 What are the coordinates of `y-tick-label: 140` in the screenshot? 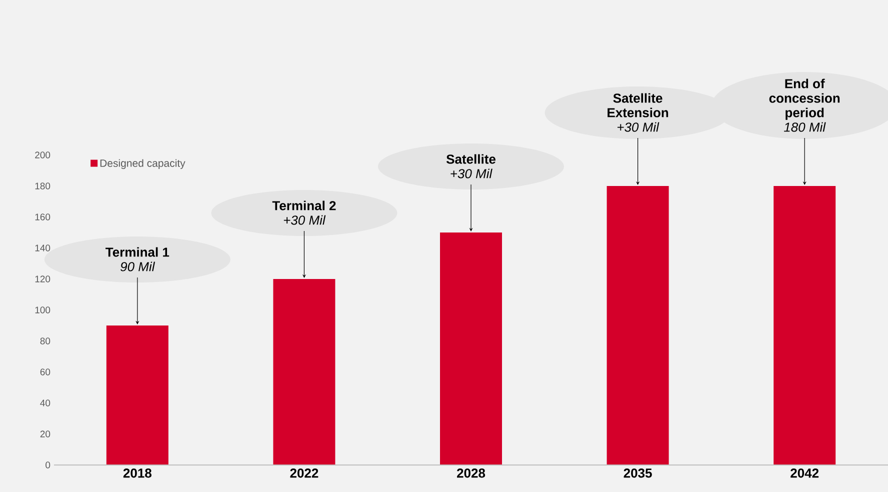 It's located at (42, 248).